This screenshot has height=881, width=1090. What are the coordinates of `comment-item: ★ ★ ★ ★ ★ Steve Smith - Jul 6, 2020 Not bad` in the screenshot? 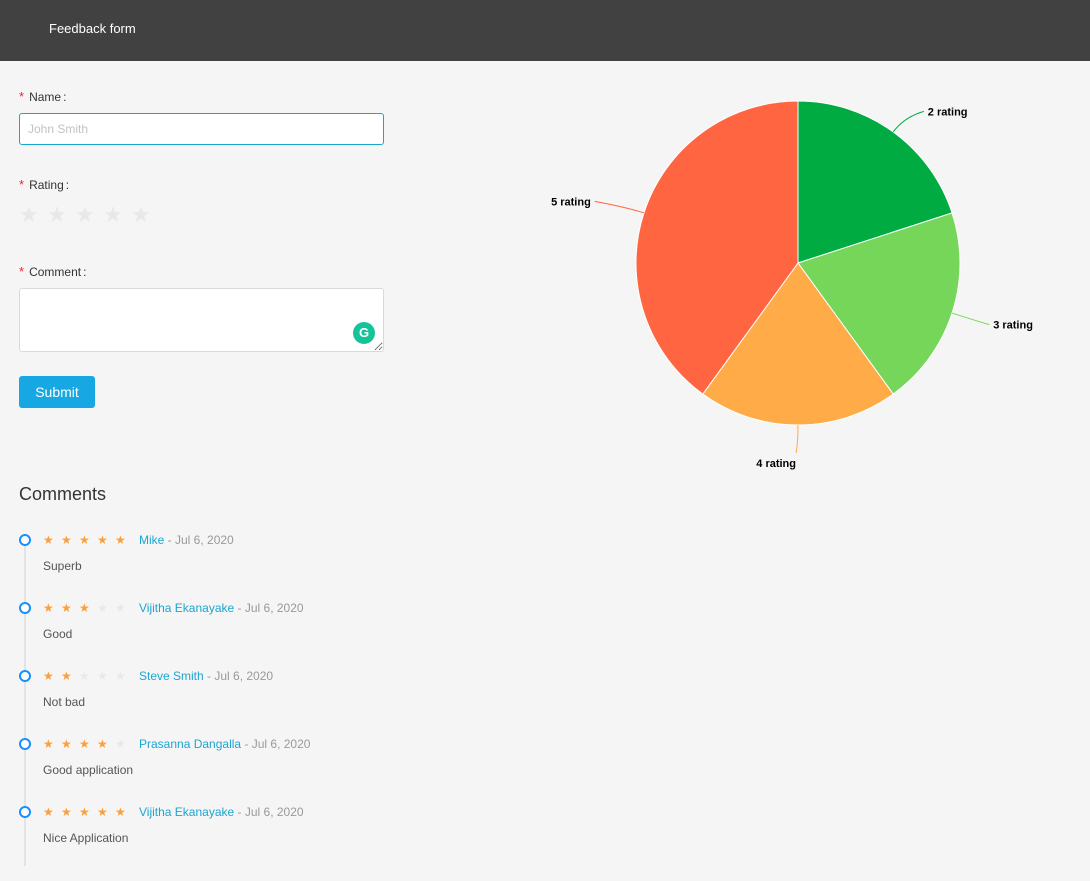 It's located at (219, 693).